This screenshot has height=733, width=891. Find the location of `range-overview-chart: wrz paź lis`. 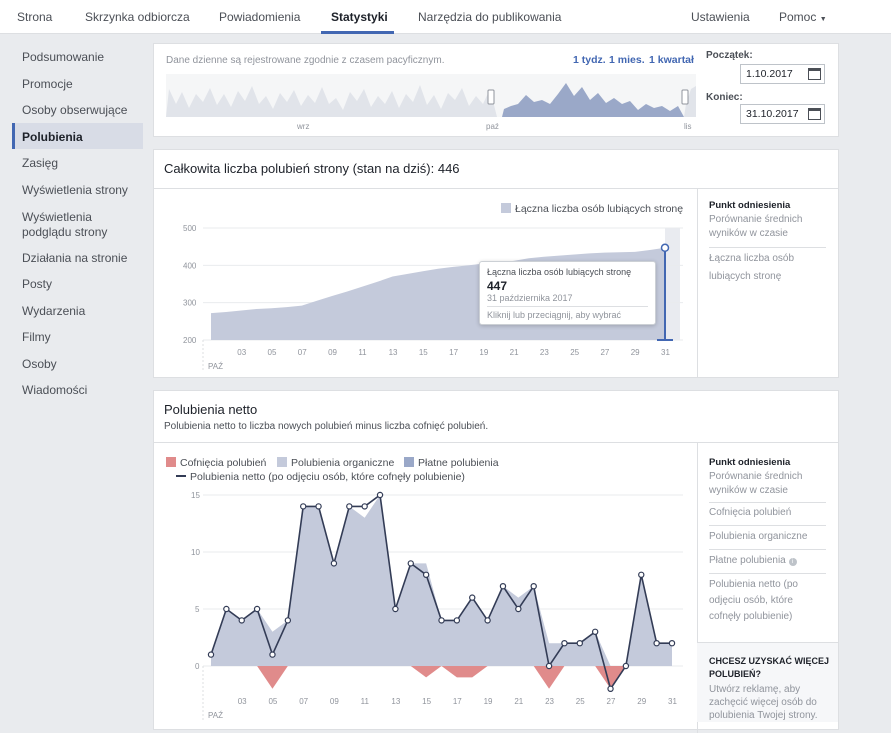

range-overview-chart: wrz paź lis is located at coordinates (431, 104).